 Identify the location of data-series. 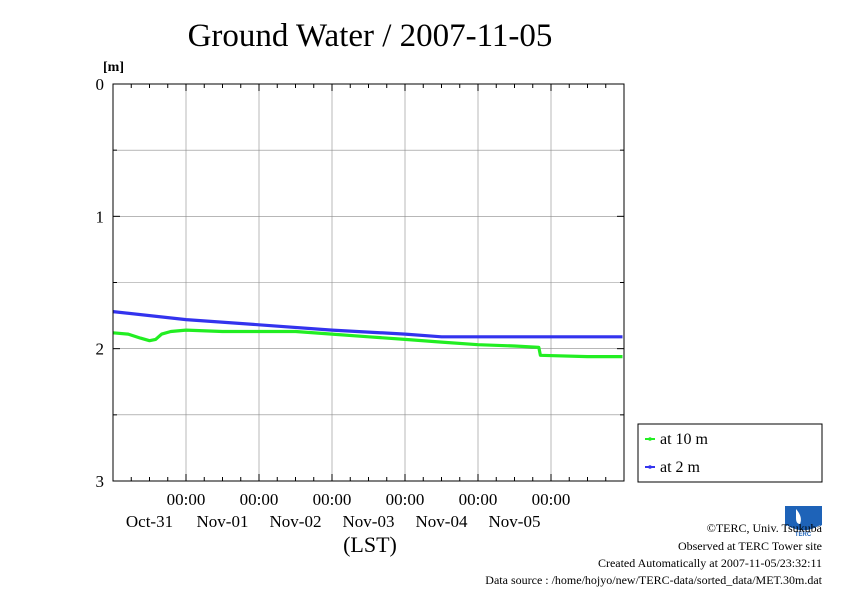
(367, 334).